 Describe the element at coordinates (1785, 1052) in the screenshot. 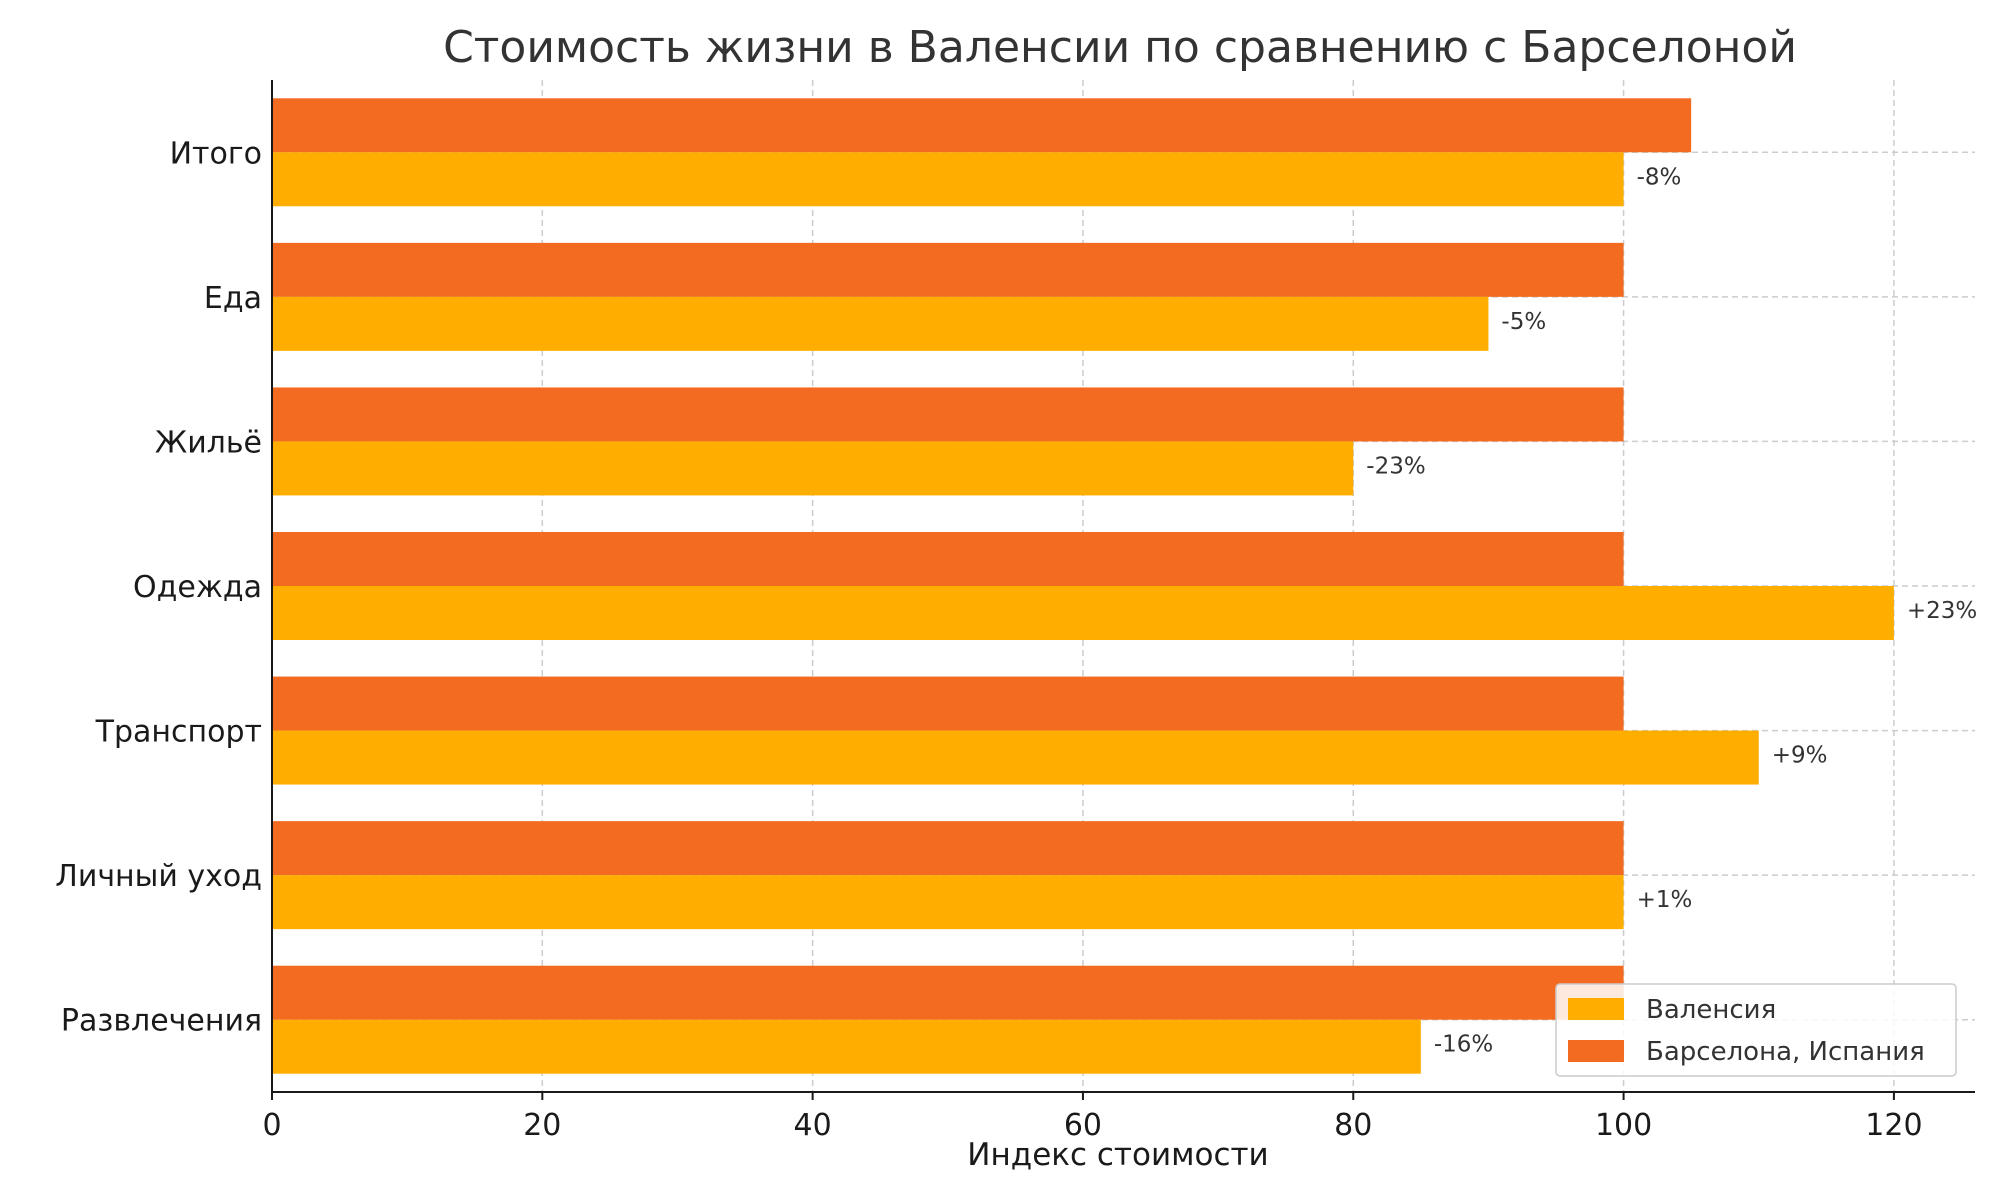

I see `legend-label-1: Барселона, Испания` at that location.